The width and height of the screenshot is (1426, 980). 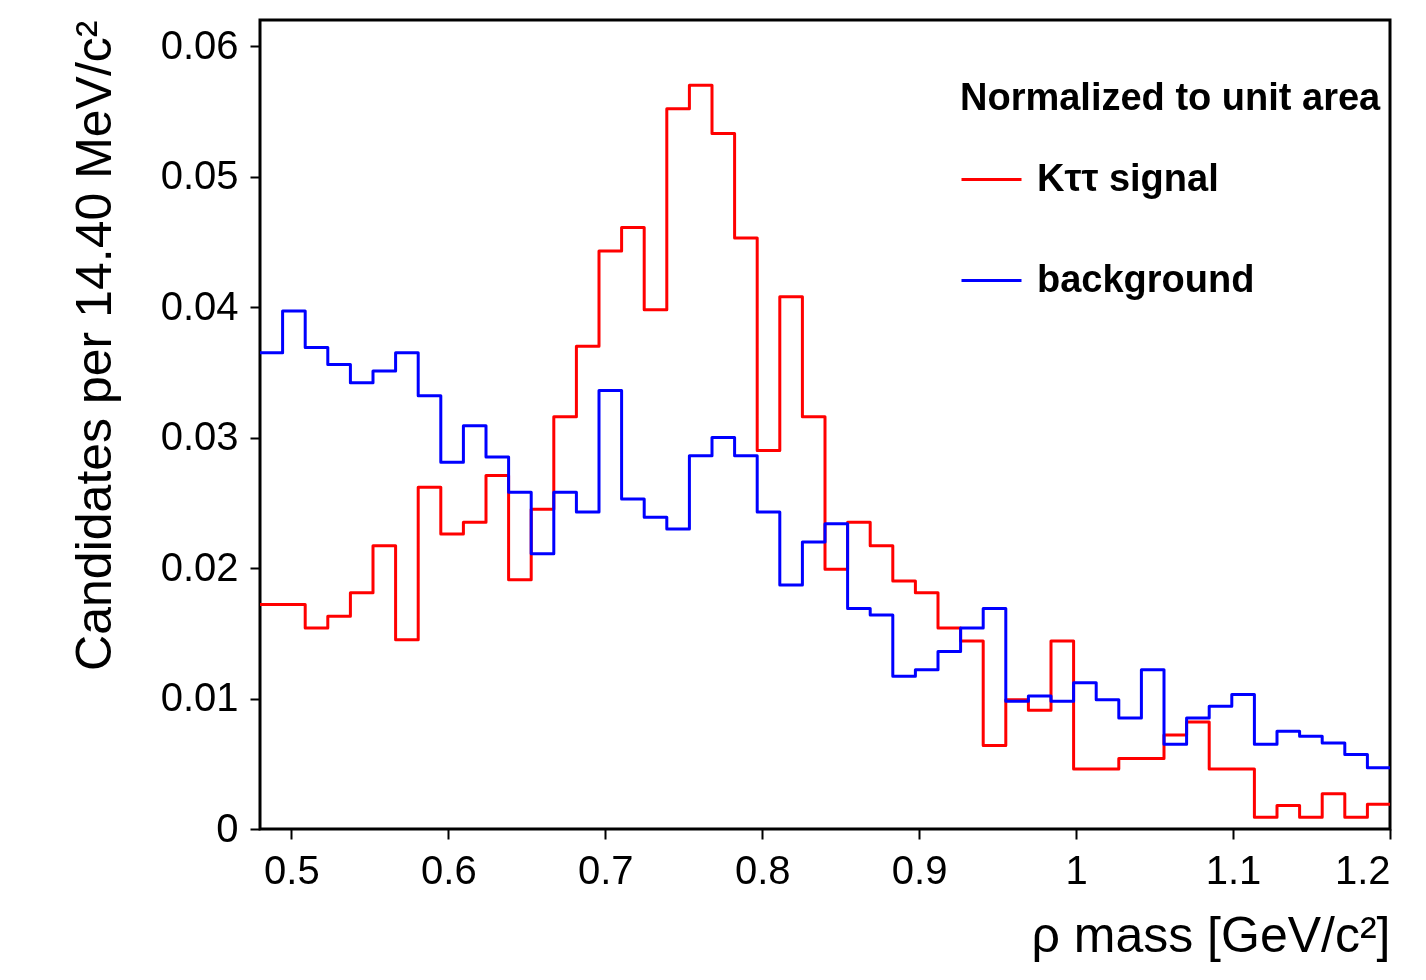 I want to click on y-tick-label: 0.02, so click(x=199, y=566).